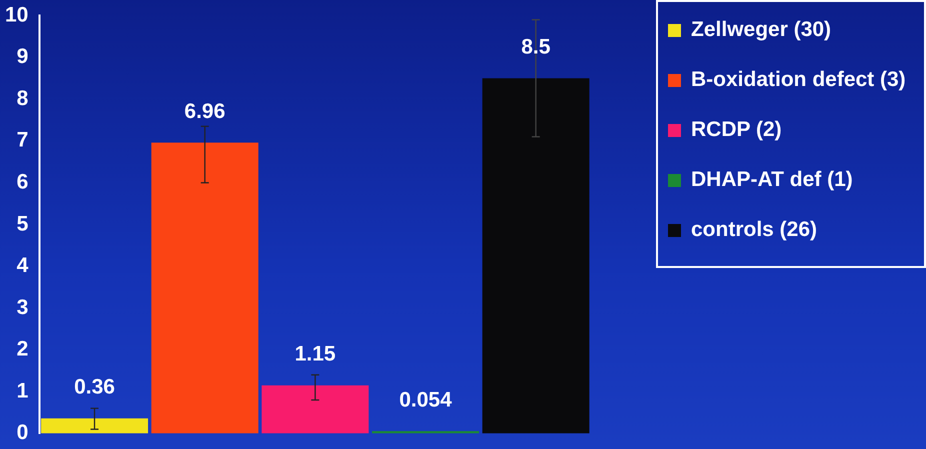 The image size is (926, 449). What do you see at coordinates (536, 47) in the screenshot?
I see `data-label: 8.5` at bounding box center [536, 47].